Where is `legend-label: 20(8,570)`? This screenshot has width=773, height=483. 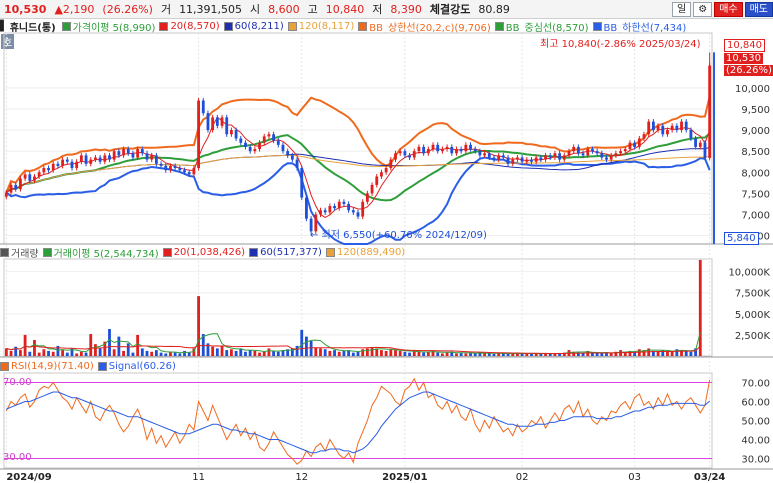
legend-label: 20(8,570) is located at coordinates (195, 26).